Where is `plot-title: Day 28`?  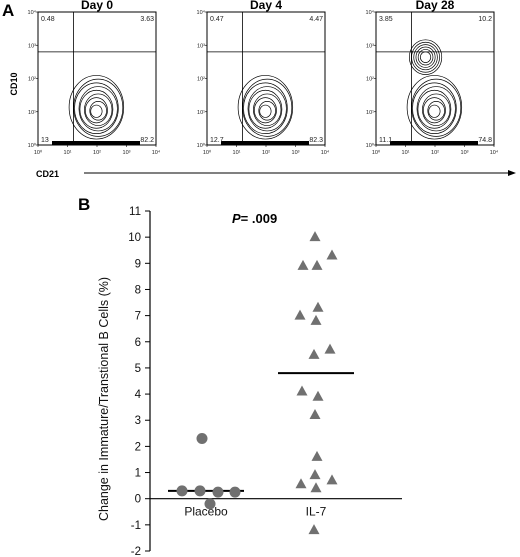
plot-title: Day 28 is located at coordinates (435, 6).